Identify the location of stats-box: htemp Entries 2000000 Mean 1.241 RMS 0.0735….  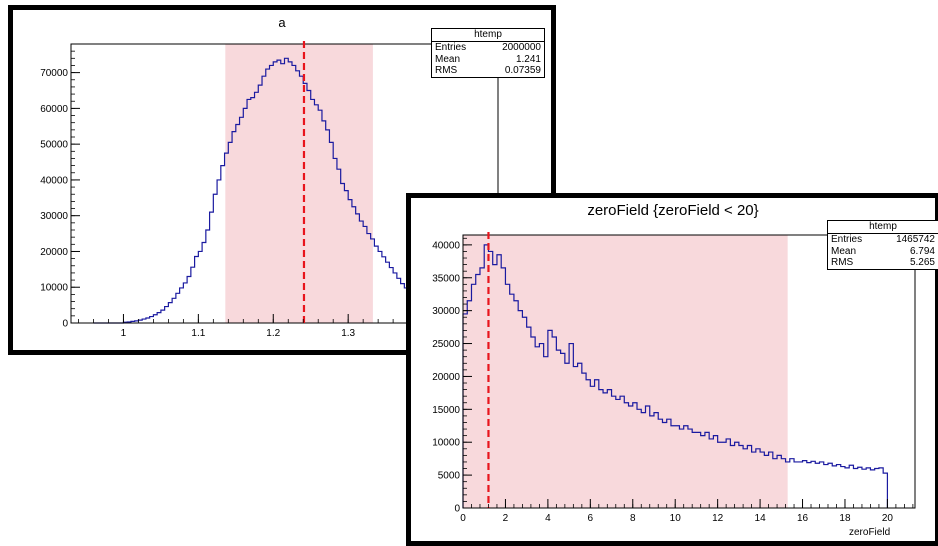
(488, 53).